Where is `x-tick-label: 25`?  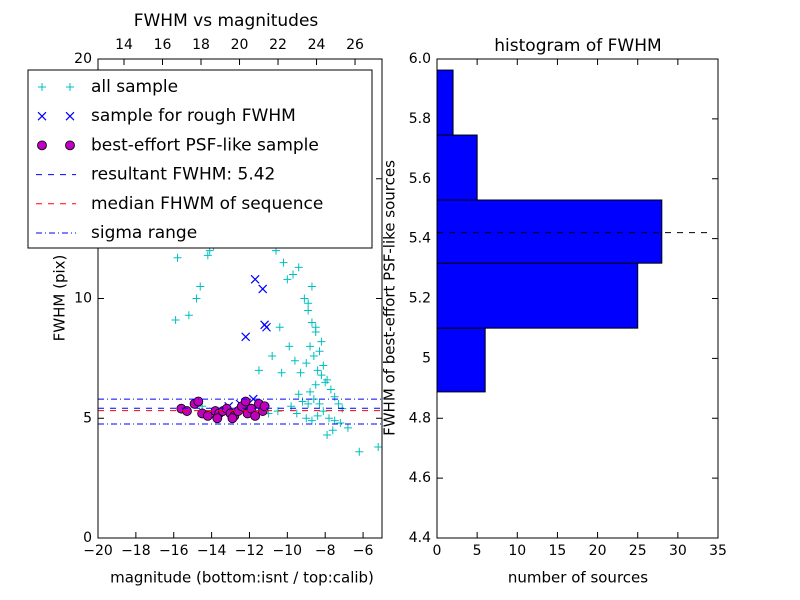
x-tick-label: 25 is located at coordinates (638, 551).